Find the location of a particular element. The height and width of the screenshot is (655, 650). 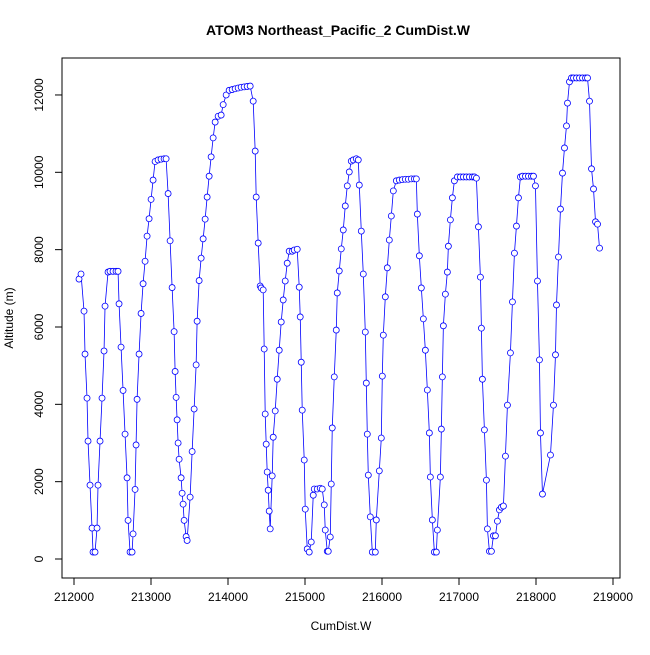

x-tick-label: 216000 is located at coordinates (382, 597).